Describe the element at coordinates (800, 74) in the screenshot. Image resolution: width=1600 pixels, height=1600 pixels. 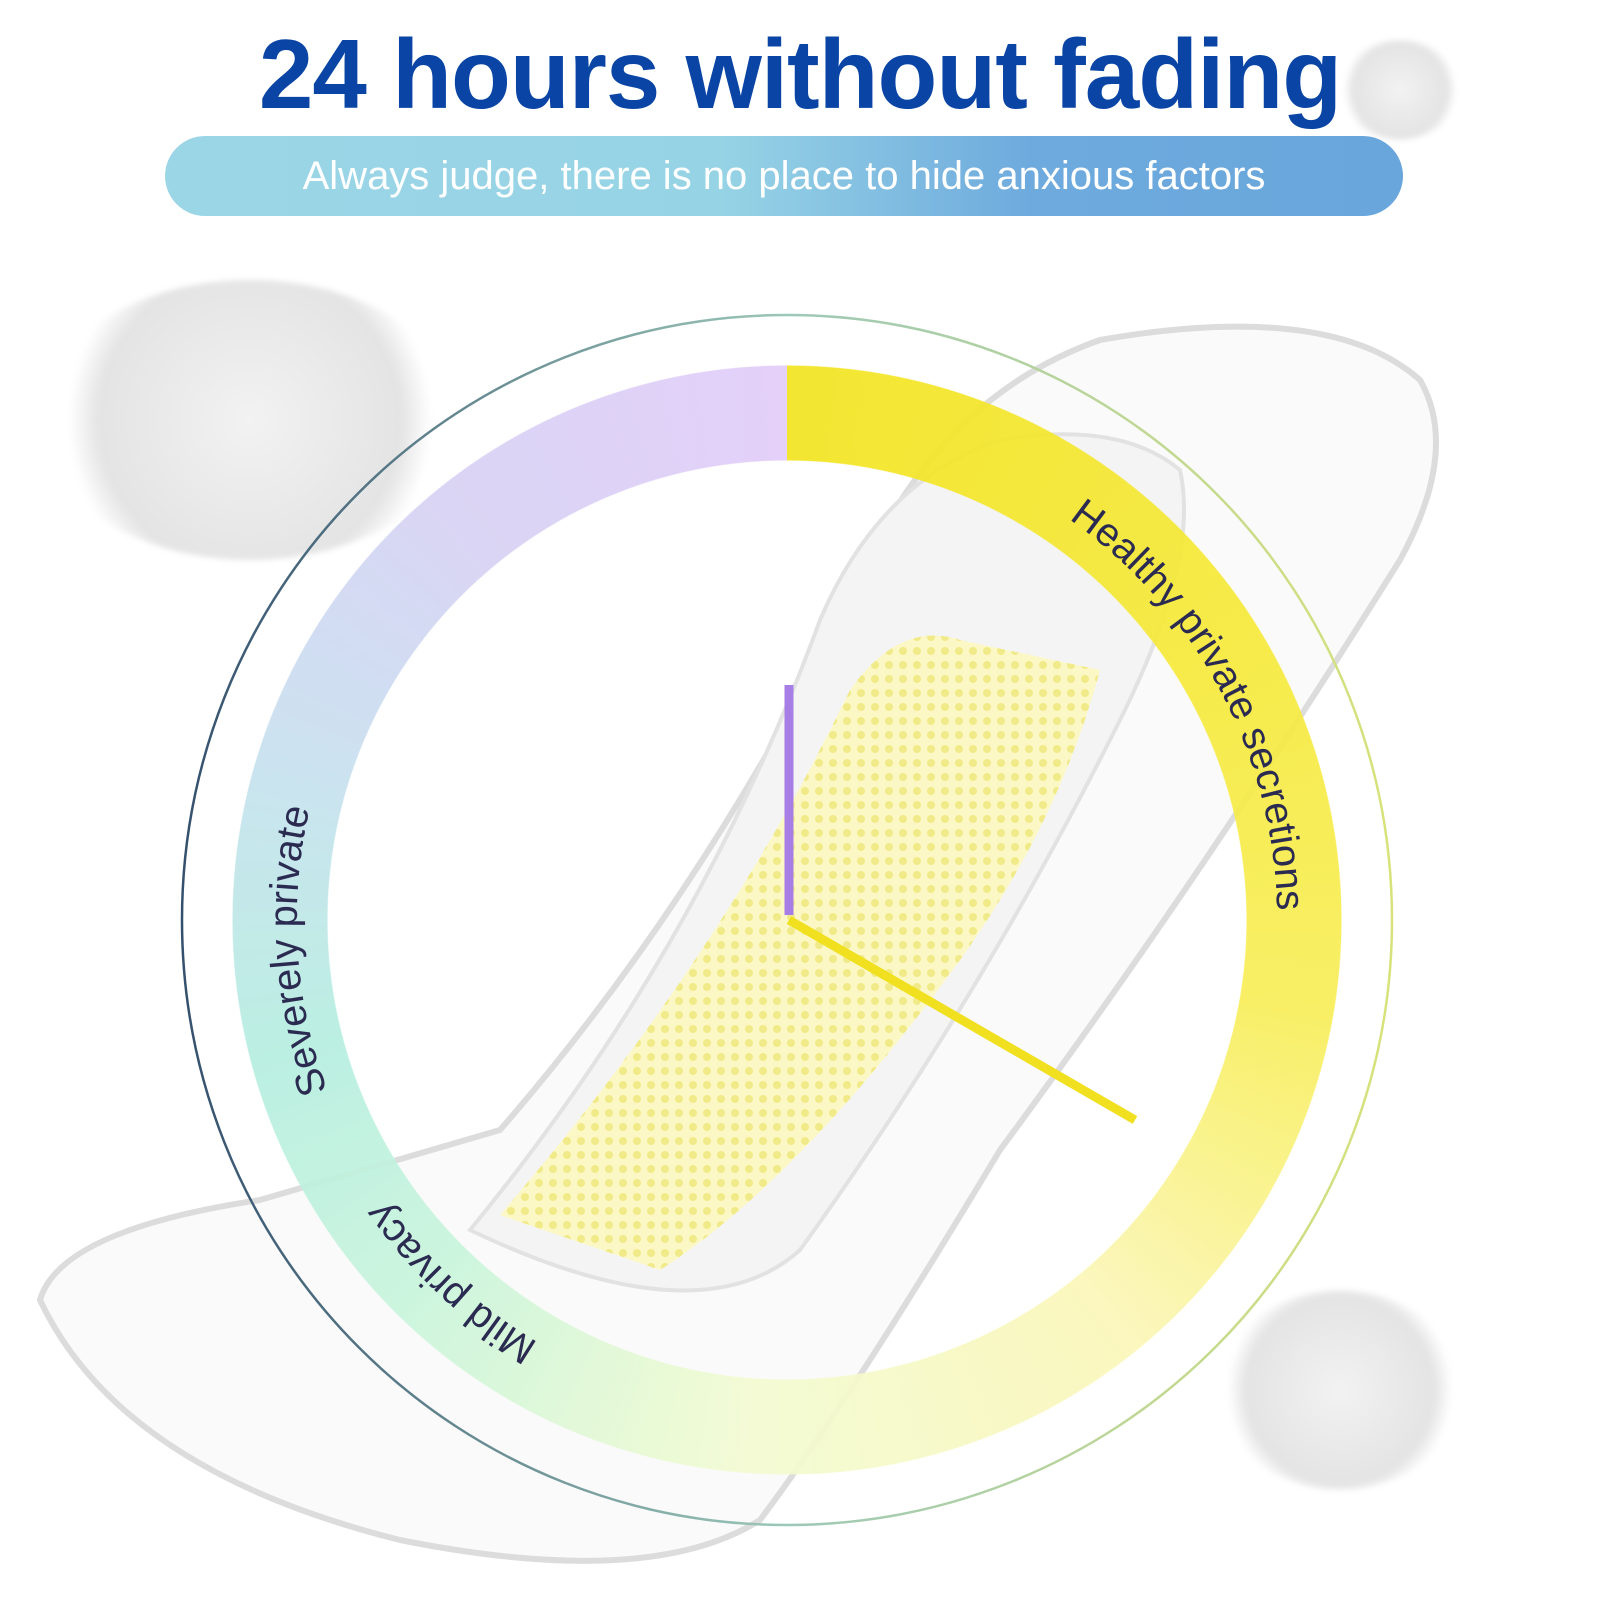
I see `page-title: 24 hours without fading` at that location.